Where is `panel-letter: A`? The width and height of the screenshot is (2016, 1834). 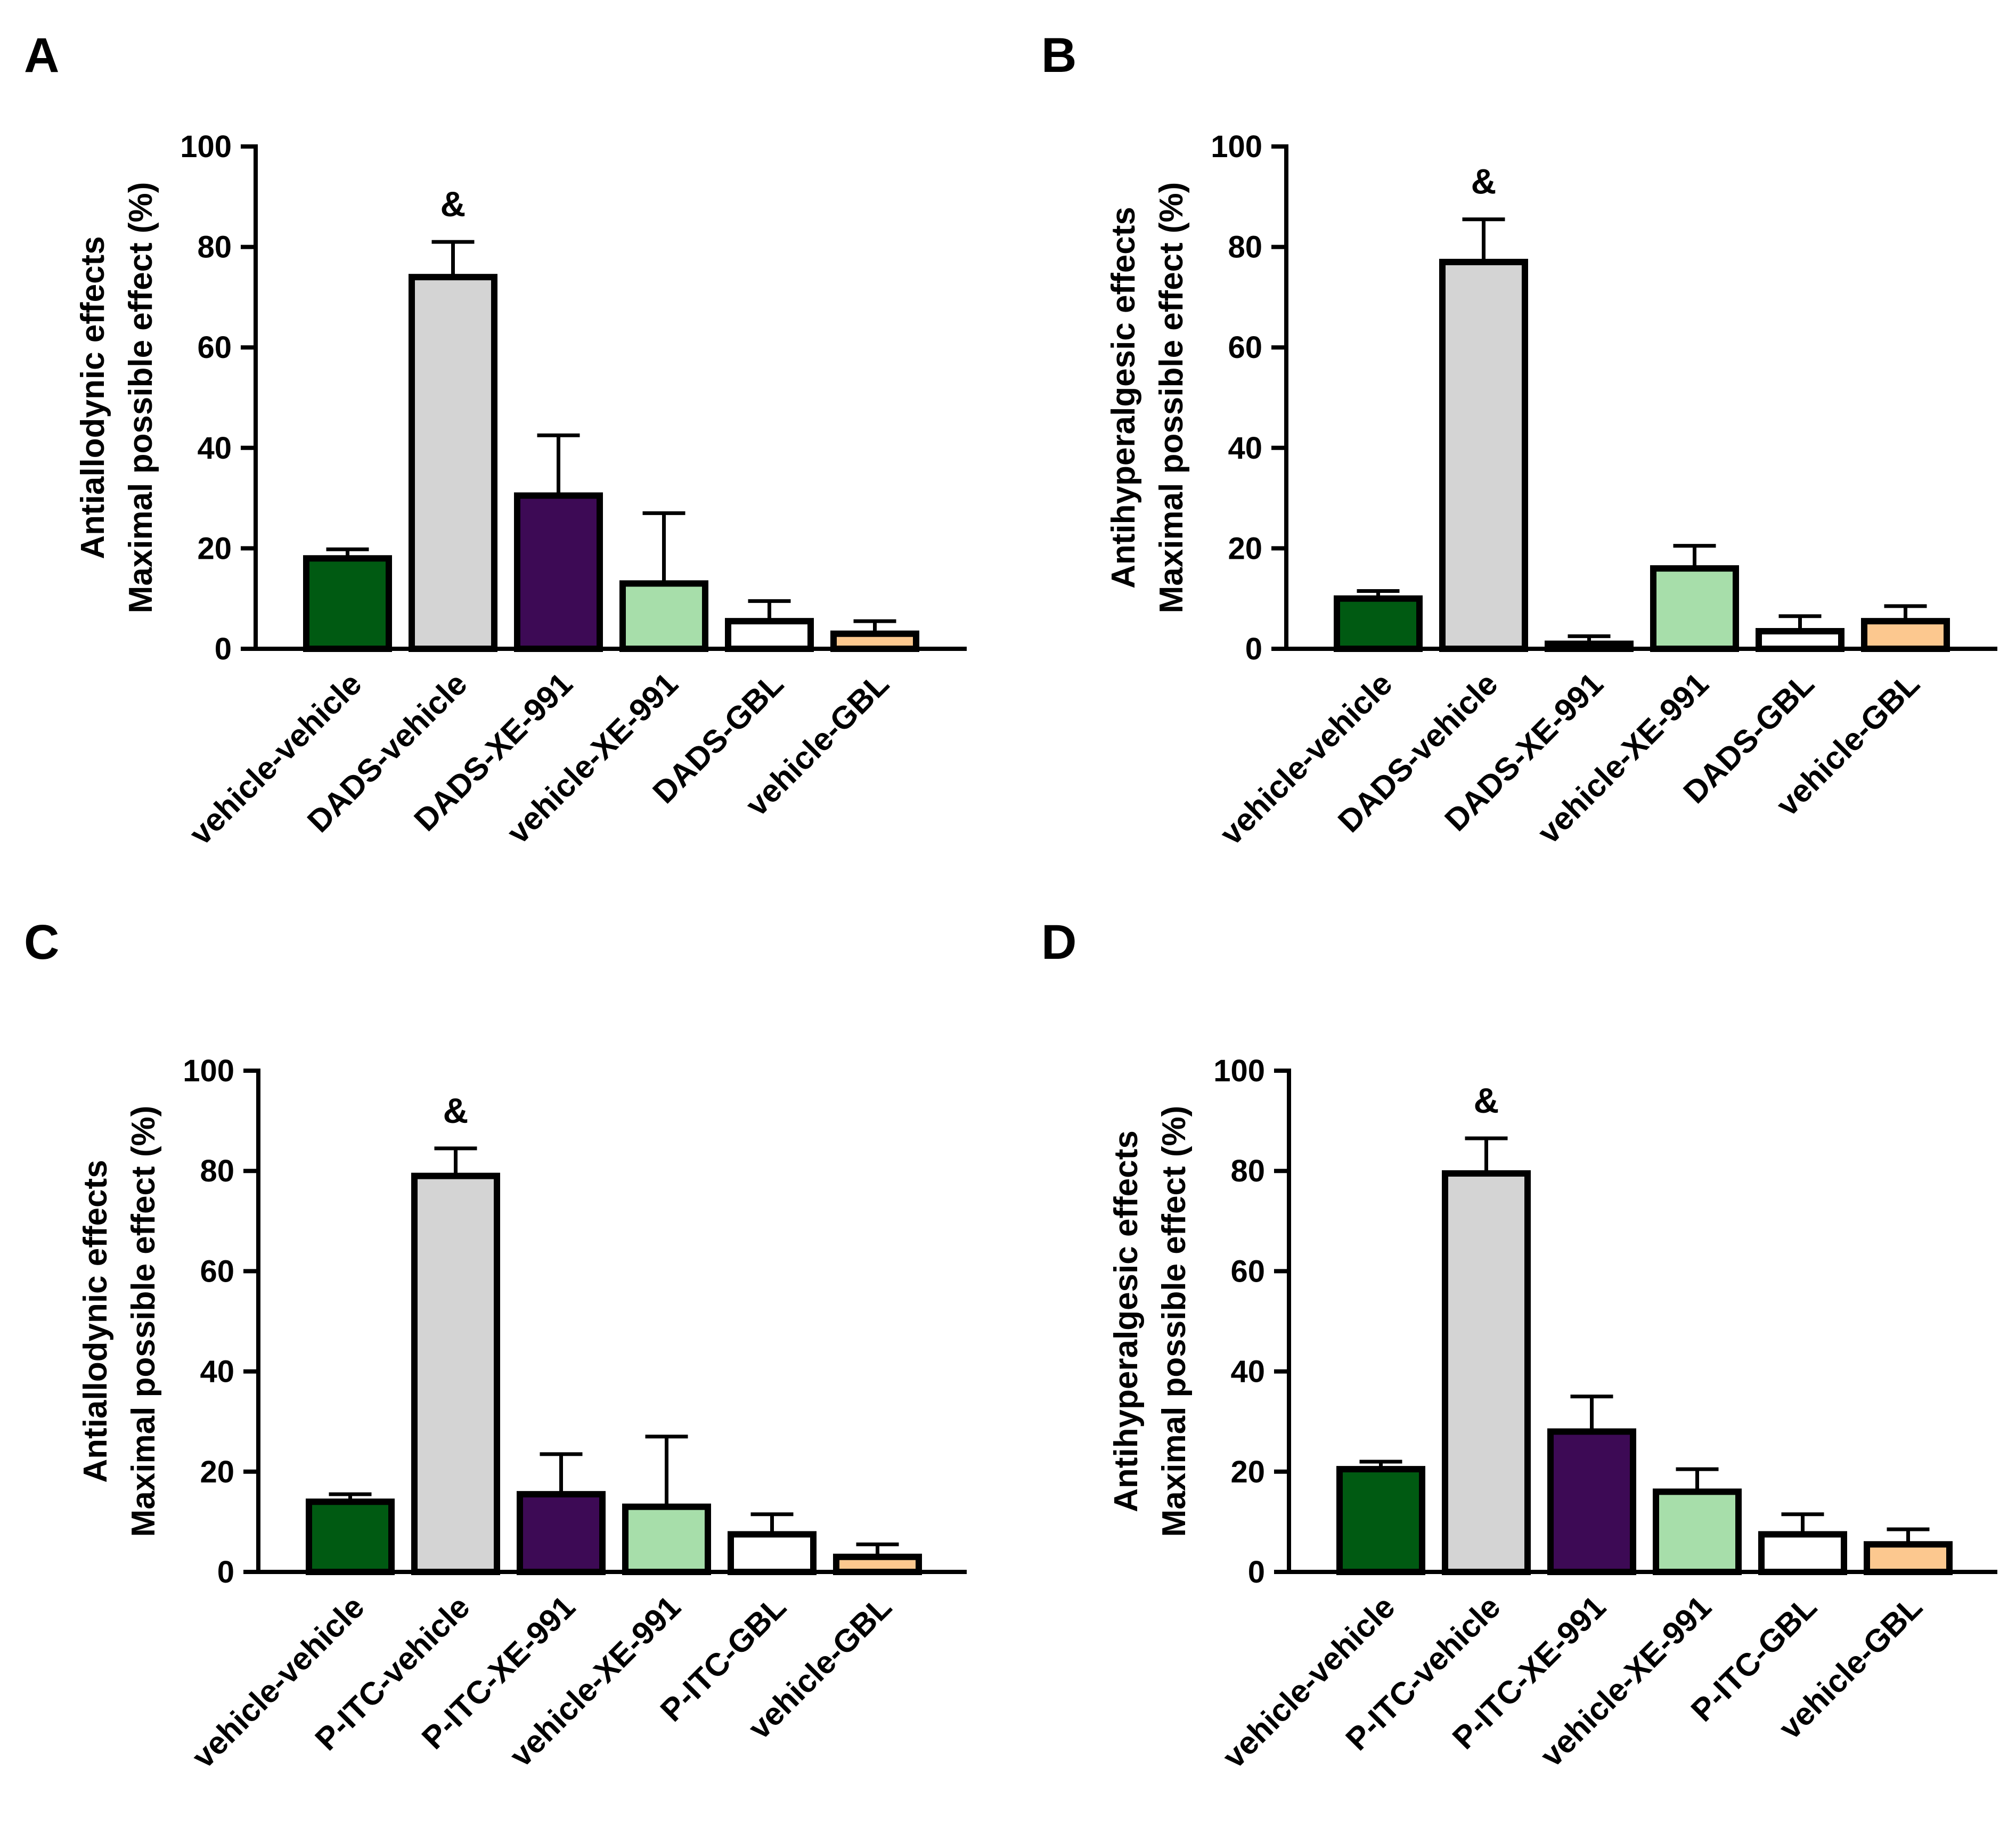 panel-letter: A is located at coordinates (41, 55).